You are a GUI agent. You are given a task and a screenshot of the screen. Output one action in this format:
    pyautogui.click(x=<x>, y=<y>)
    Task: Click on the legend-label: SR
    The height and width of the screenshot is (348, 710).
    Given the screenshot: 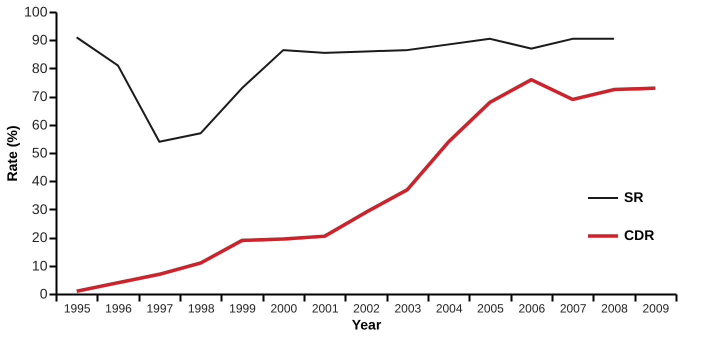 What is the action you would take?
    pyautogui.click(x=634, y=197)
    